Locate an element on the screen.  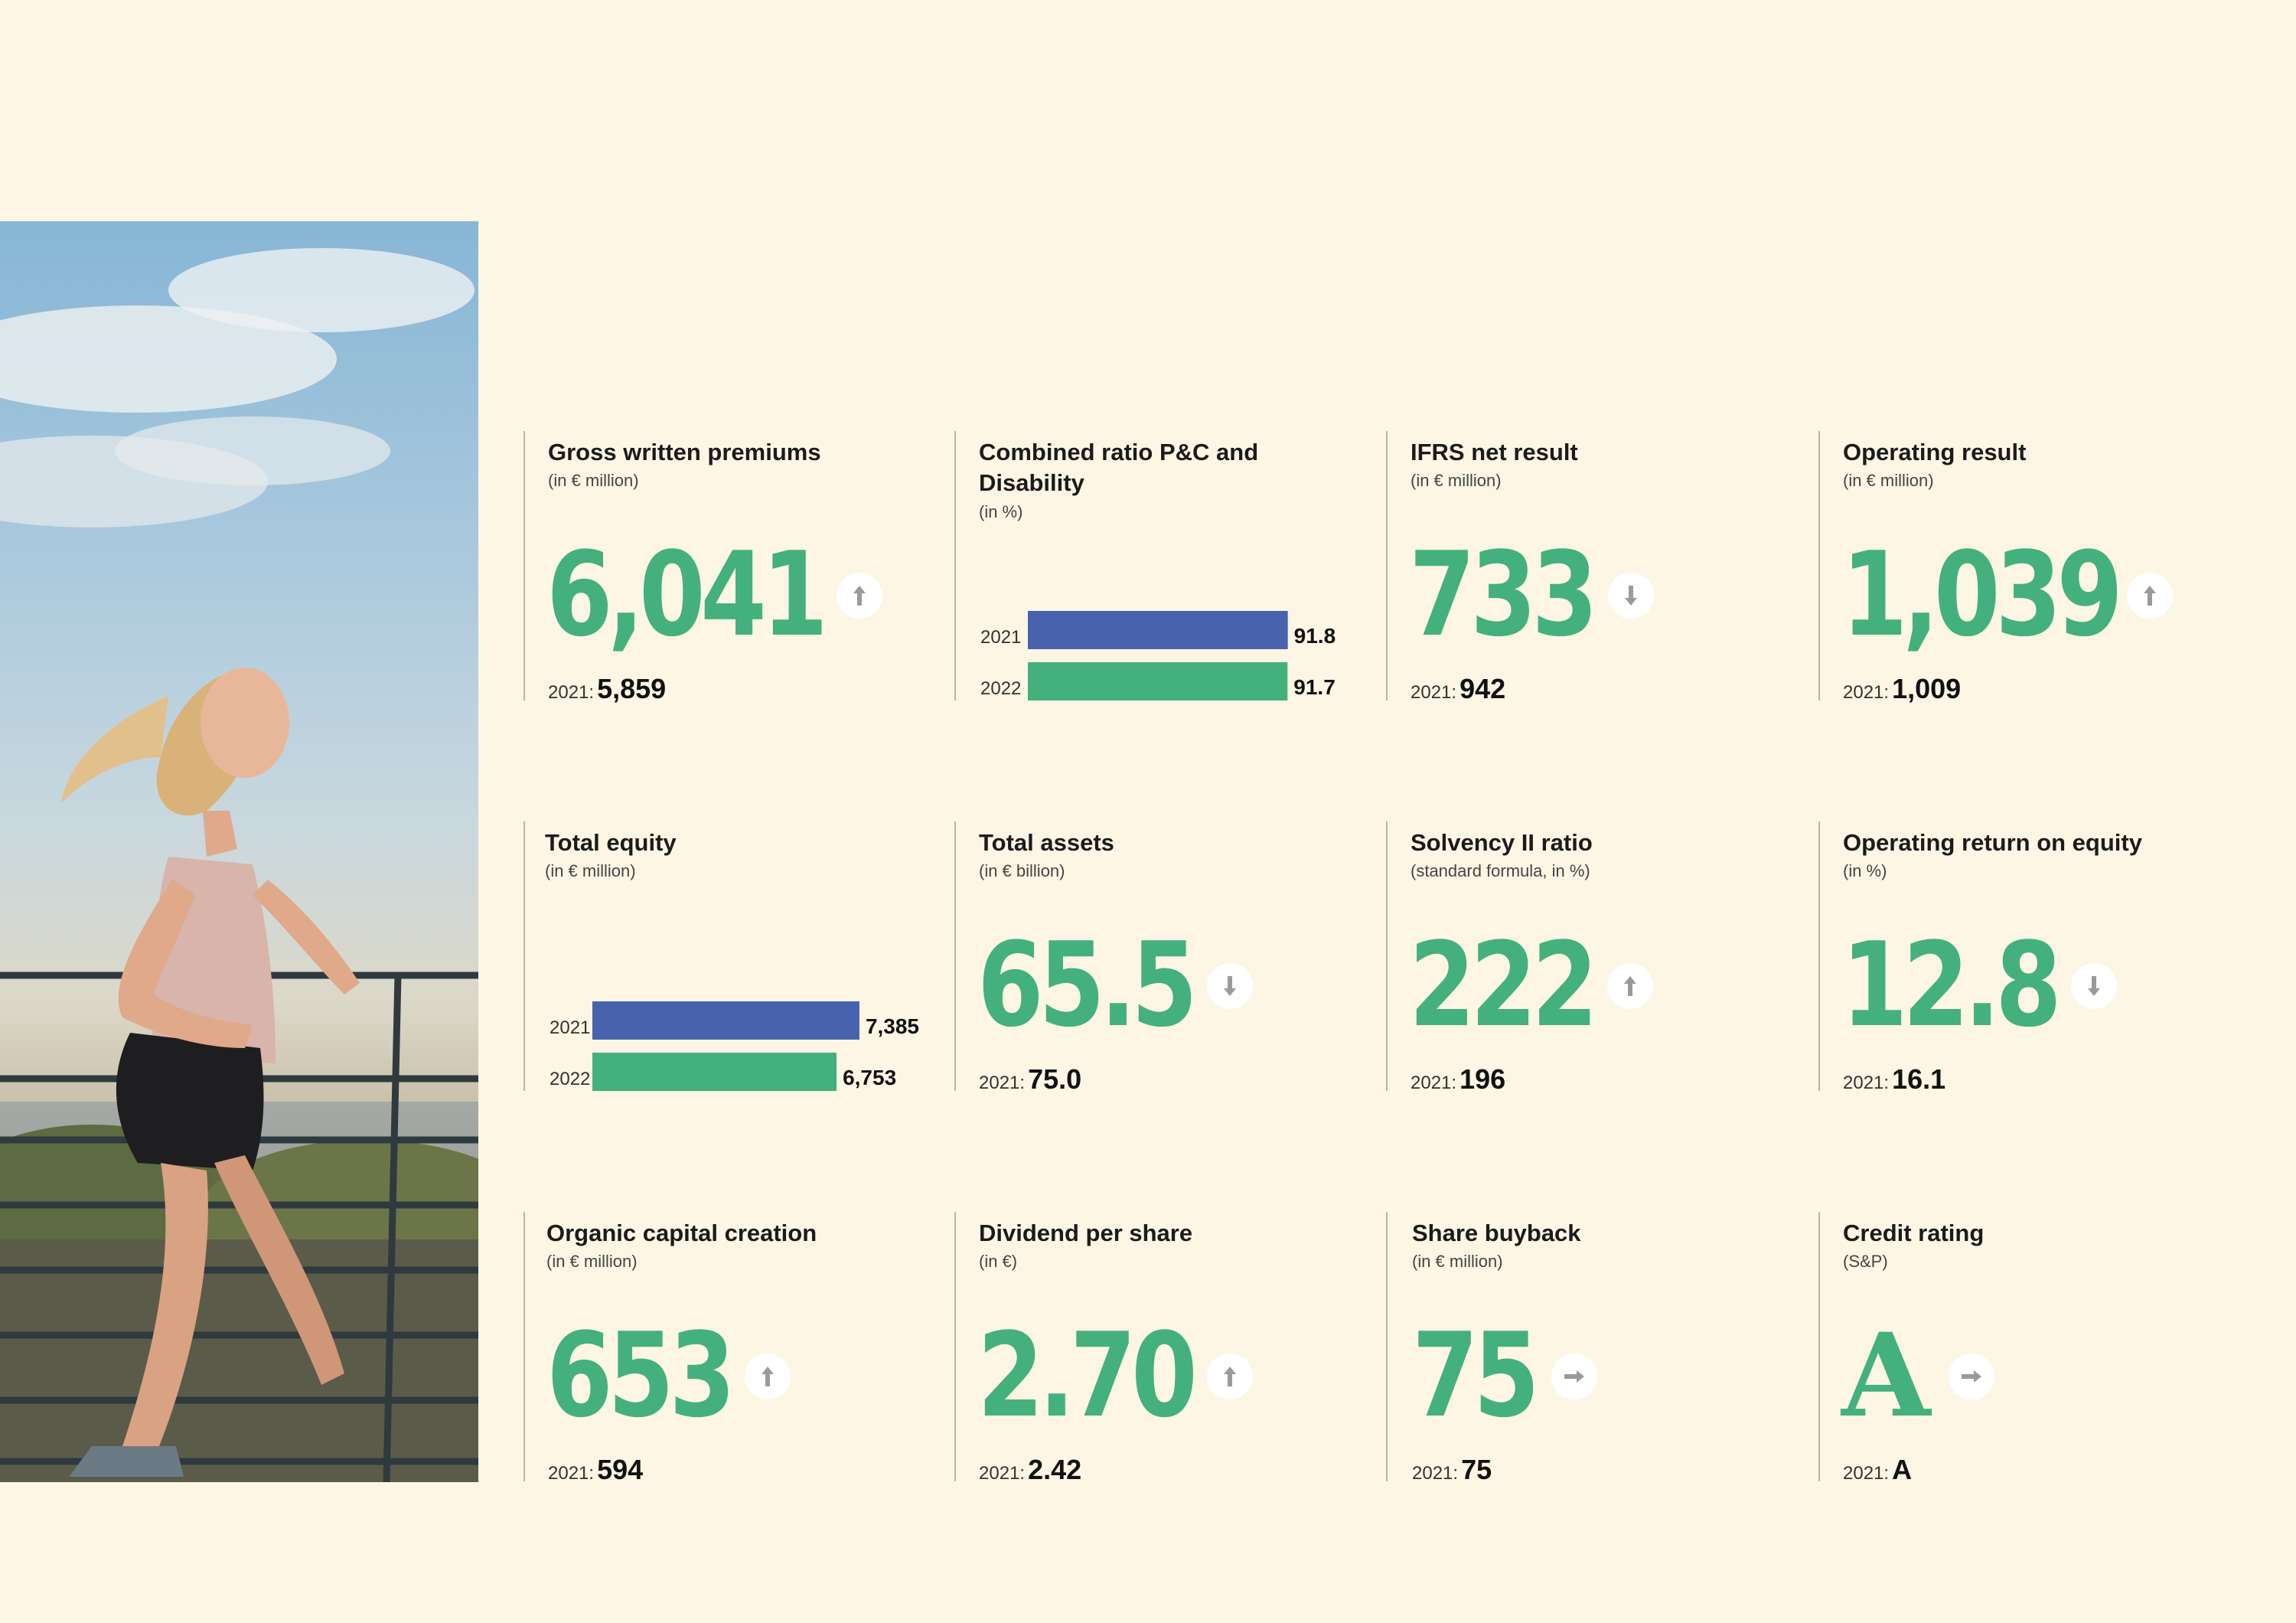
kpi-unit: (standard formula, in %) is located at coordinates (1500, 870).